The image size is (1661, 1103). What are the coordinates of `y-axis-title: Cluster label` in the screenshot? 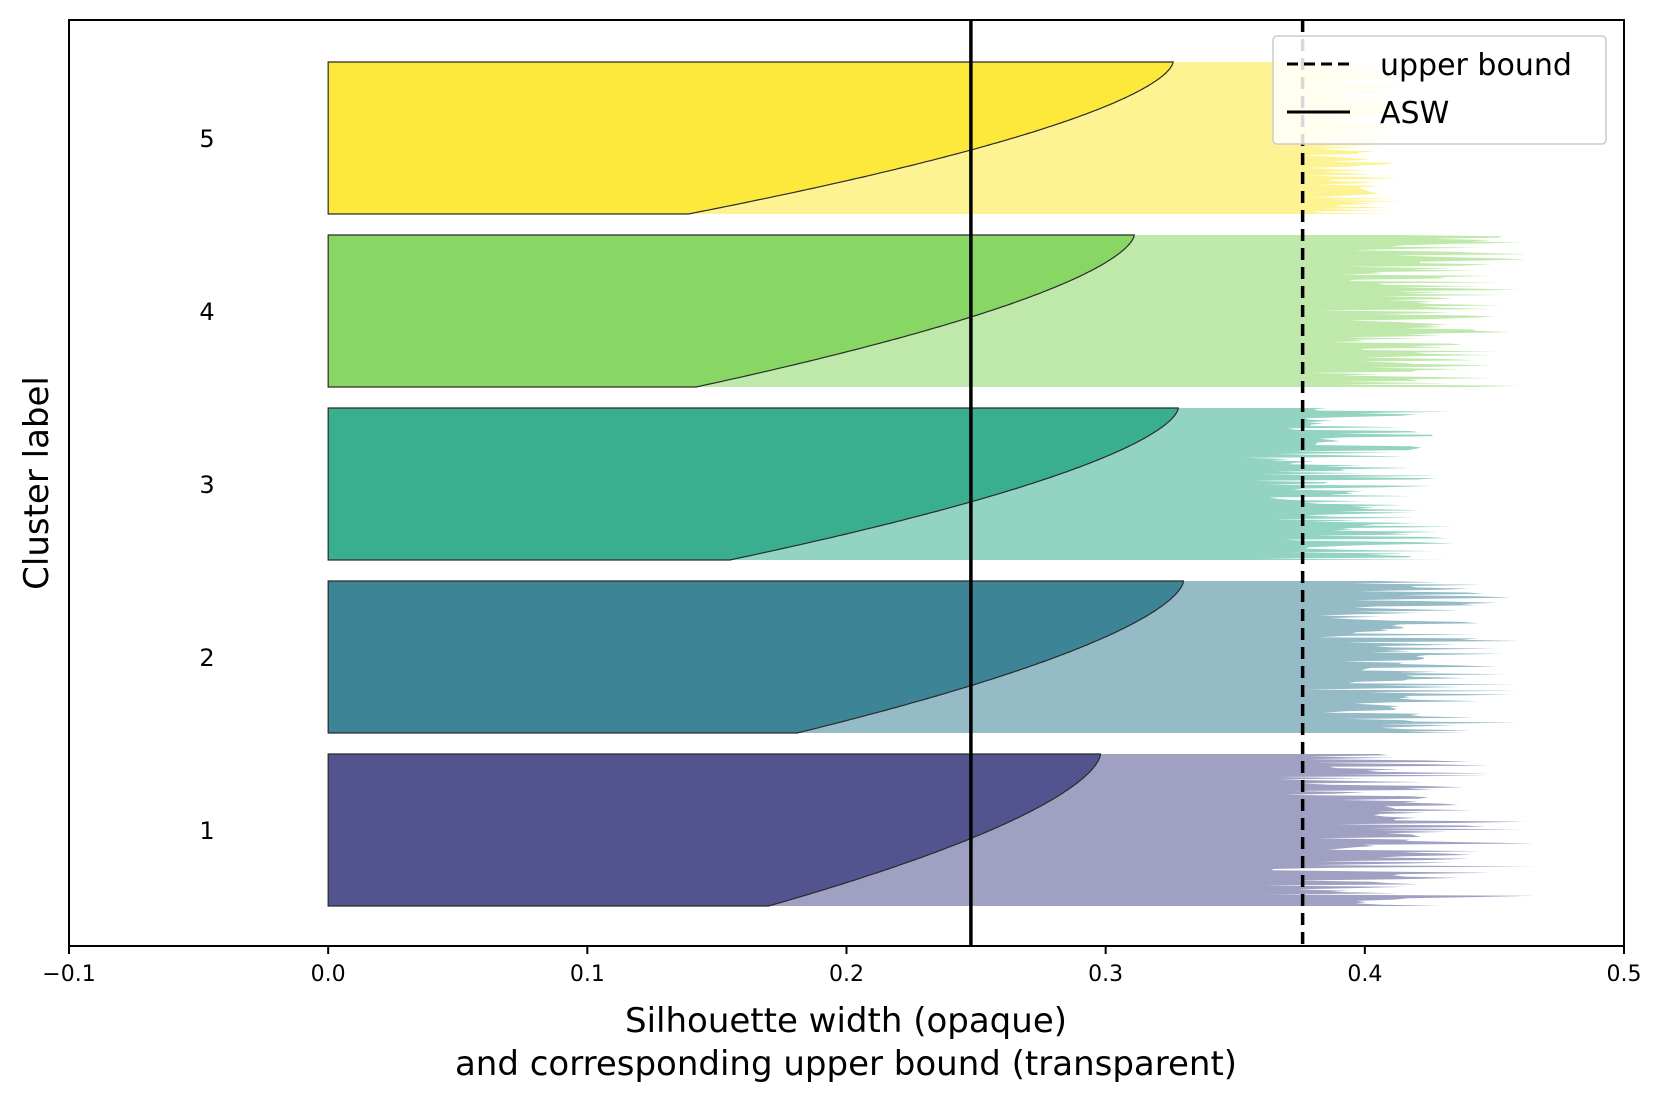 It's located at (37, 483).